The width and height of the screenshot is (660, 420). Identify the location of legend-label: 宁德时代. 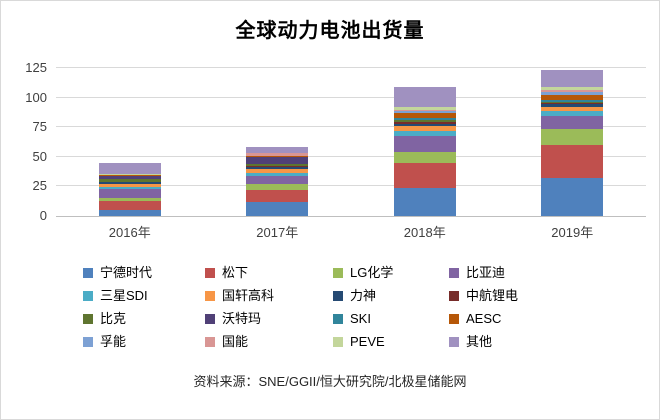
(126, 272).